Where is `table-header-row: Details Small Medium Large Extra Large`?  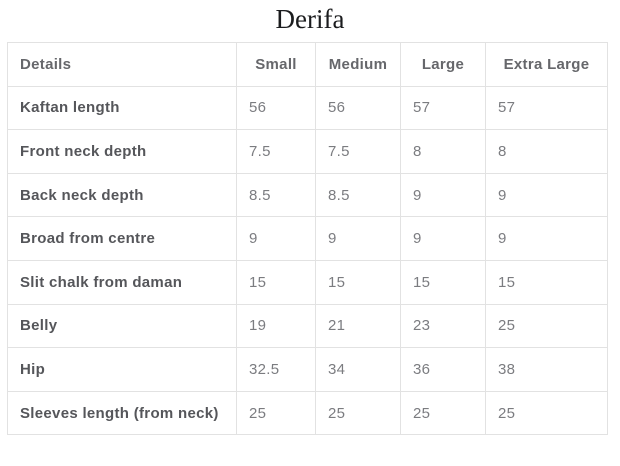
table-header-row: Details Small Medium Large Extra Large is located at coordinates (307, 64).